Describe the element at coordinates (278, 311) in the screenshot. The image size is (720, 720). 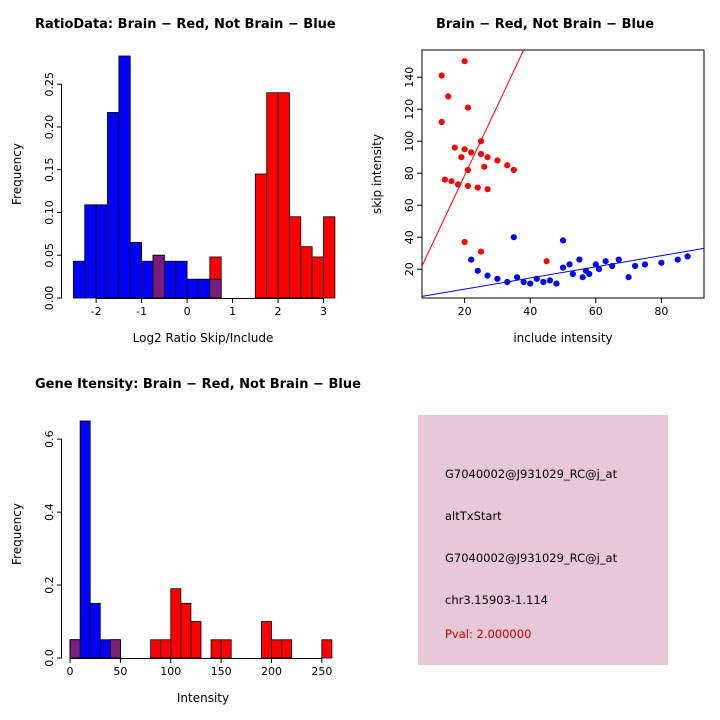
I see `svg-text: 2` at that location.